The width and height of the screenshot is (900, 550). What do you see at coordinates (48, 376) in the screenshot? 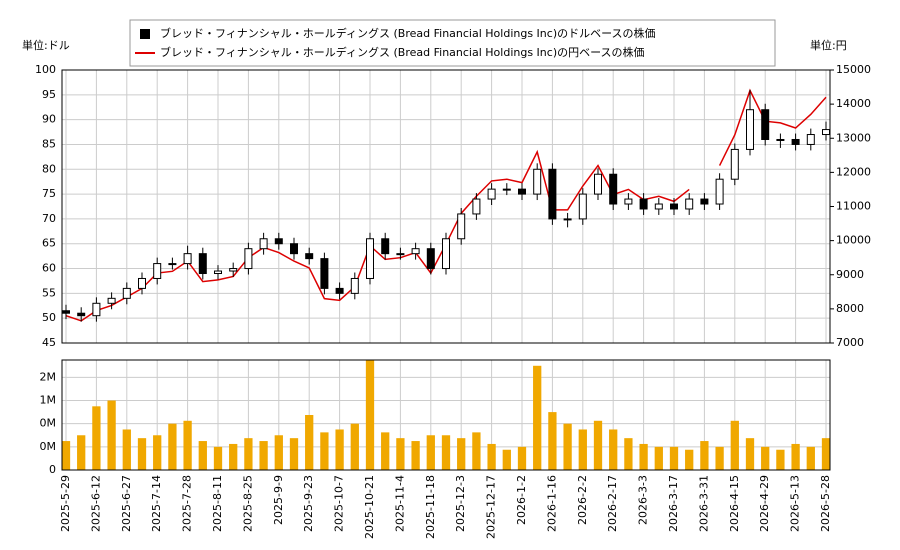
I see `volume-tick-label: 2M` at bounding box center [48, 376].